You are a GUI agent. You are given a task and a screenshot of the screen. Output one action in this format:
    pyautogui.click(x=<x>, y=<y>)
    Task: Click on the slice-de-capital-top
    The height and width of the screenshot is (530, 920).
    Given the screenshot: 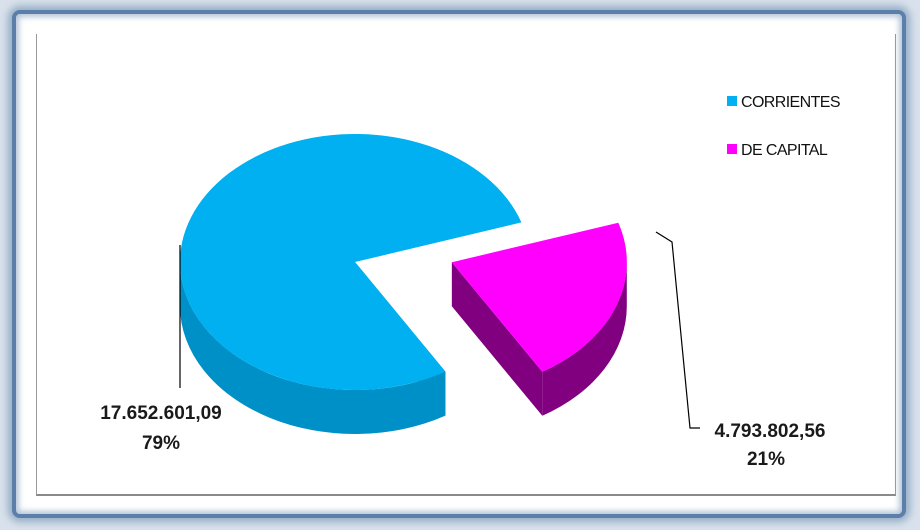 What is the action you would take?
    pyautogui.click(x=539, y=297)
    